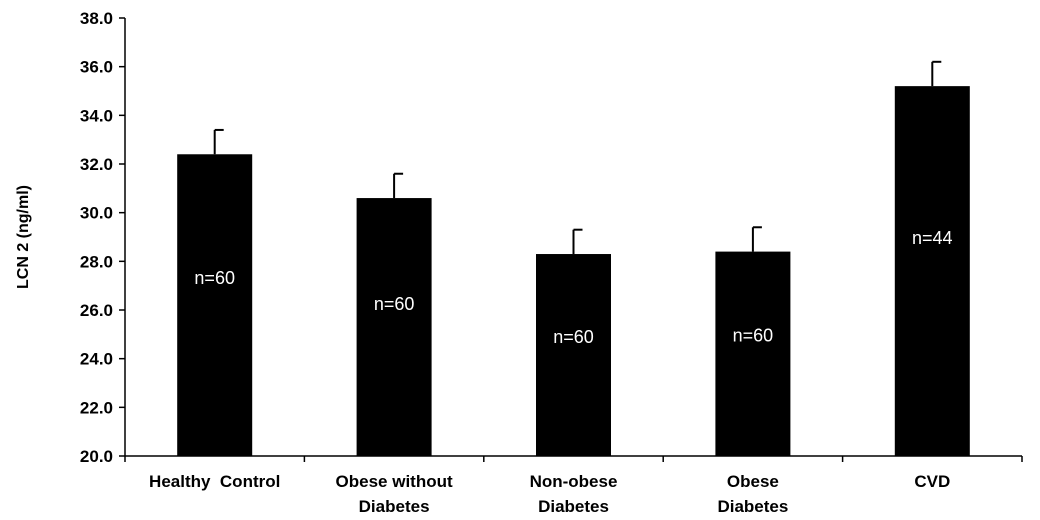 The image size is (1040, 520). I want to click on x-category-label: Non-obese, so click(574, 481).